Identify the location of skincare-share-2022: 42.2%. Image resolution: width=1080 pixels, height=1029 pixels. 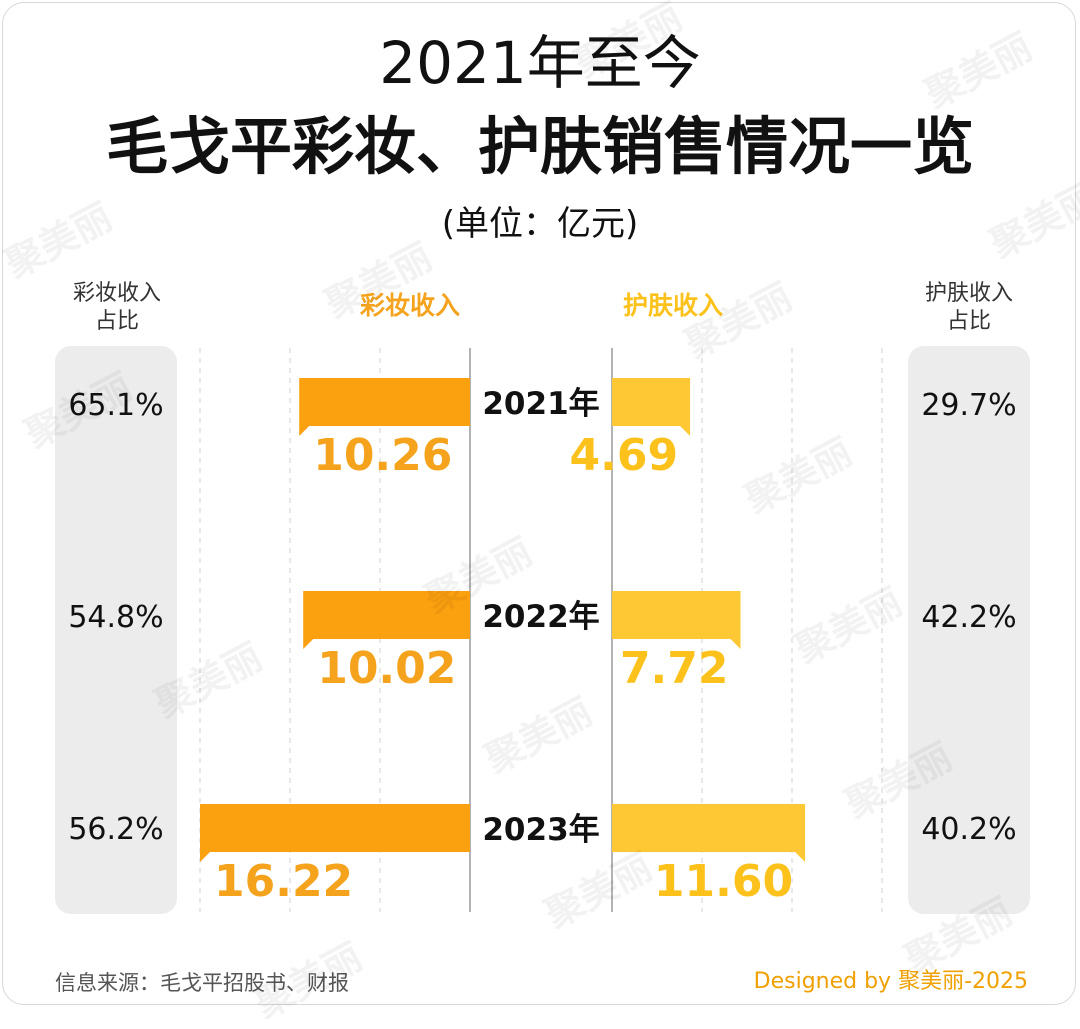
(969, 617).